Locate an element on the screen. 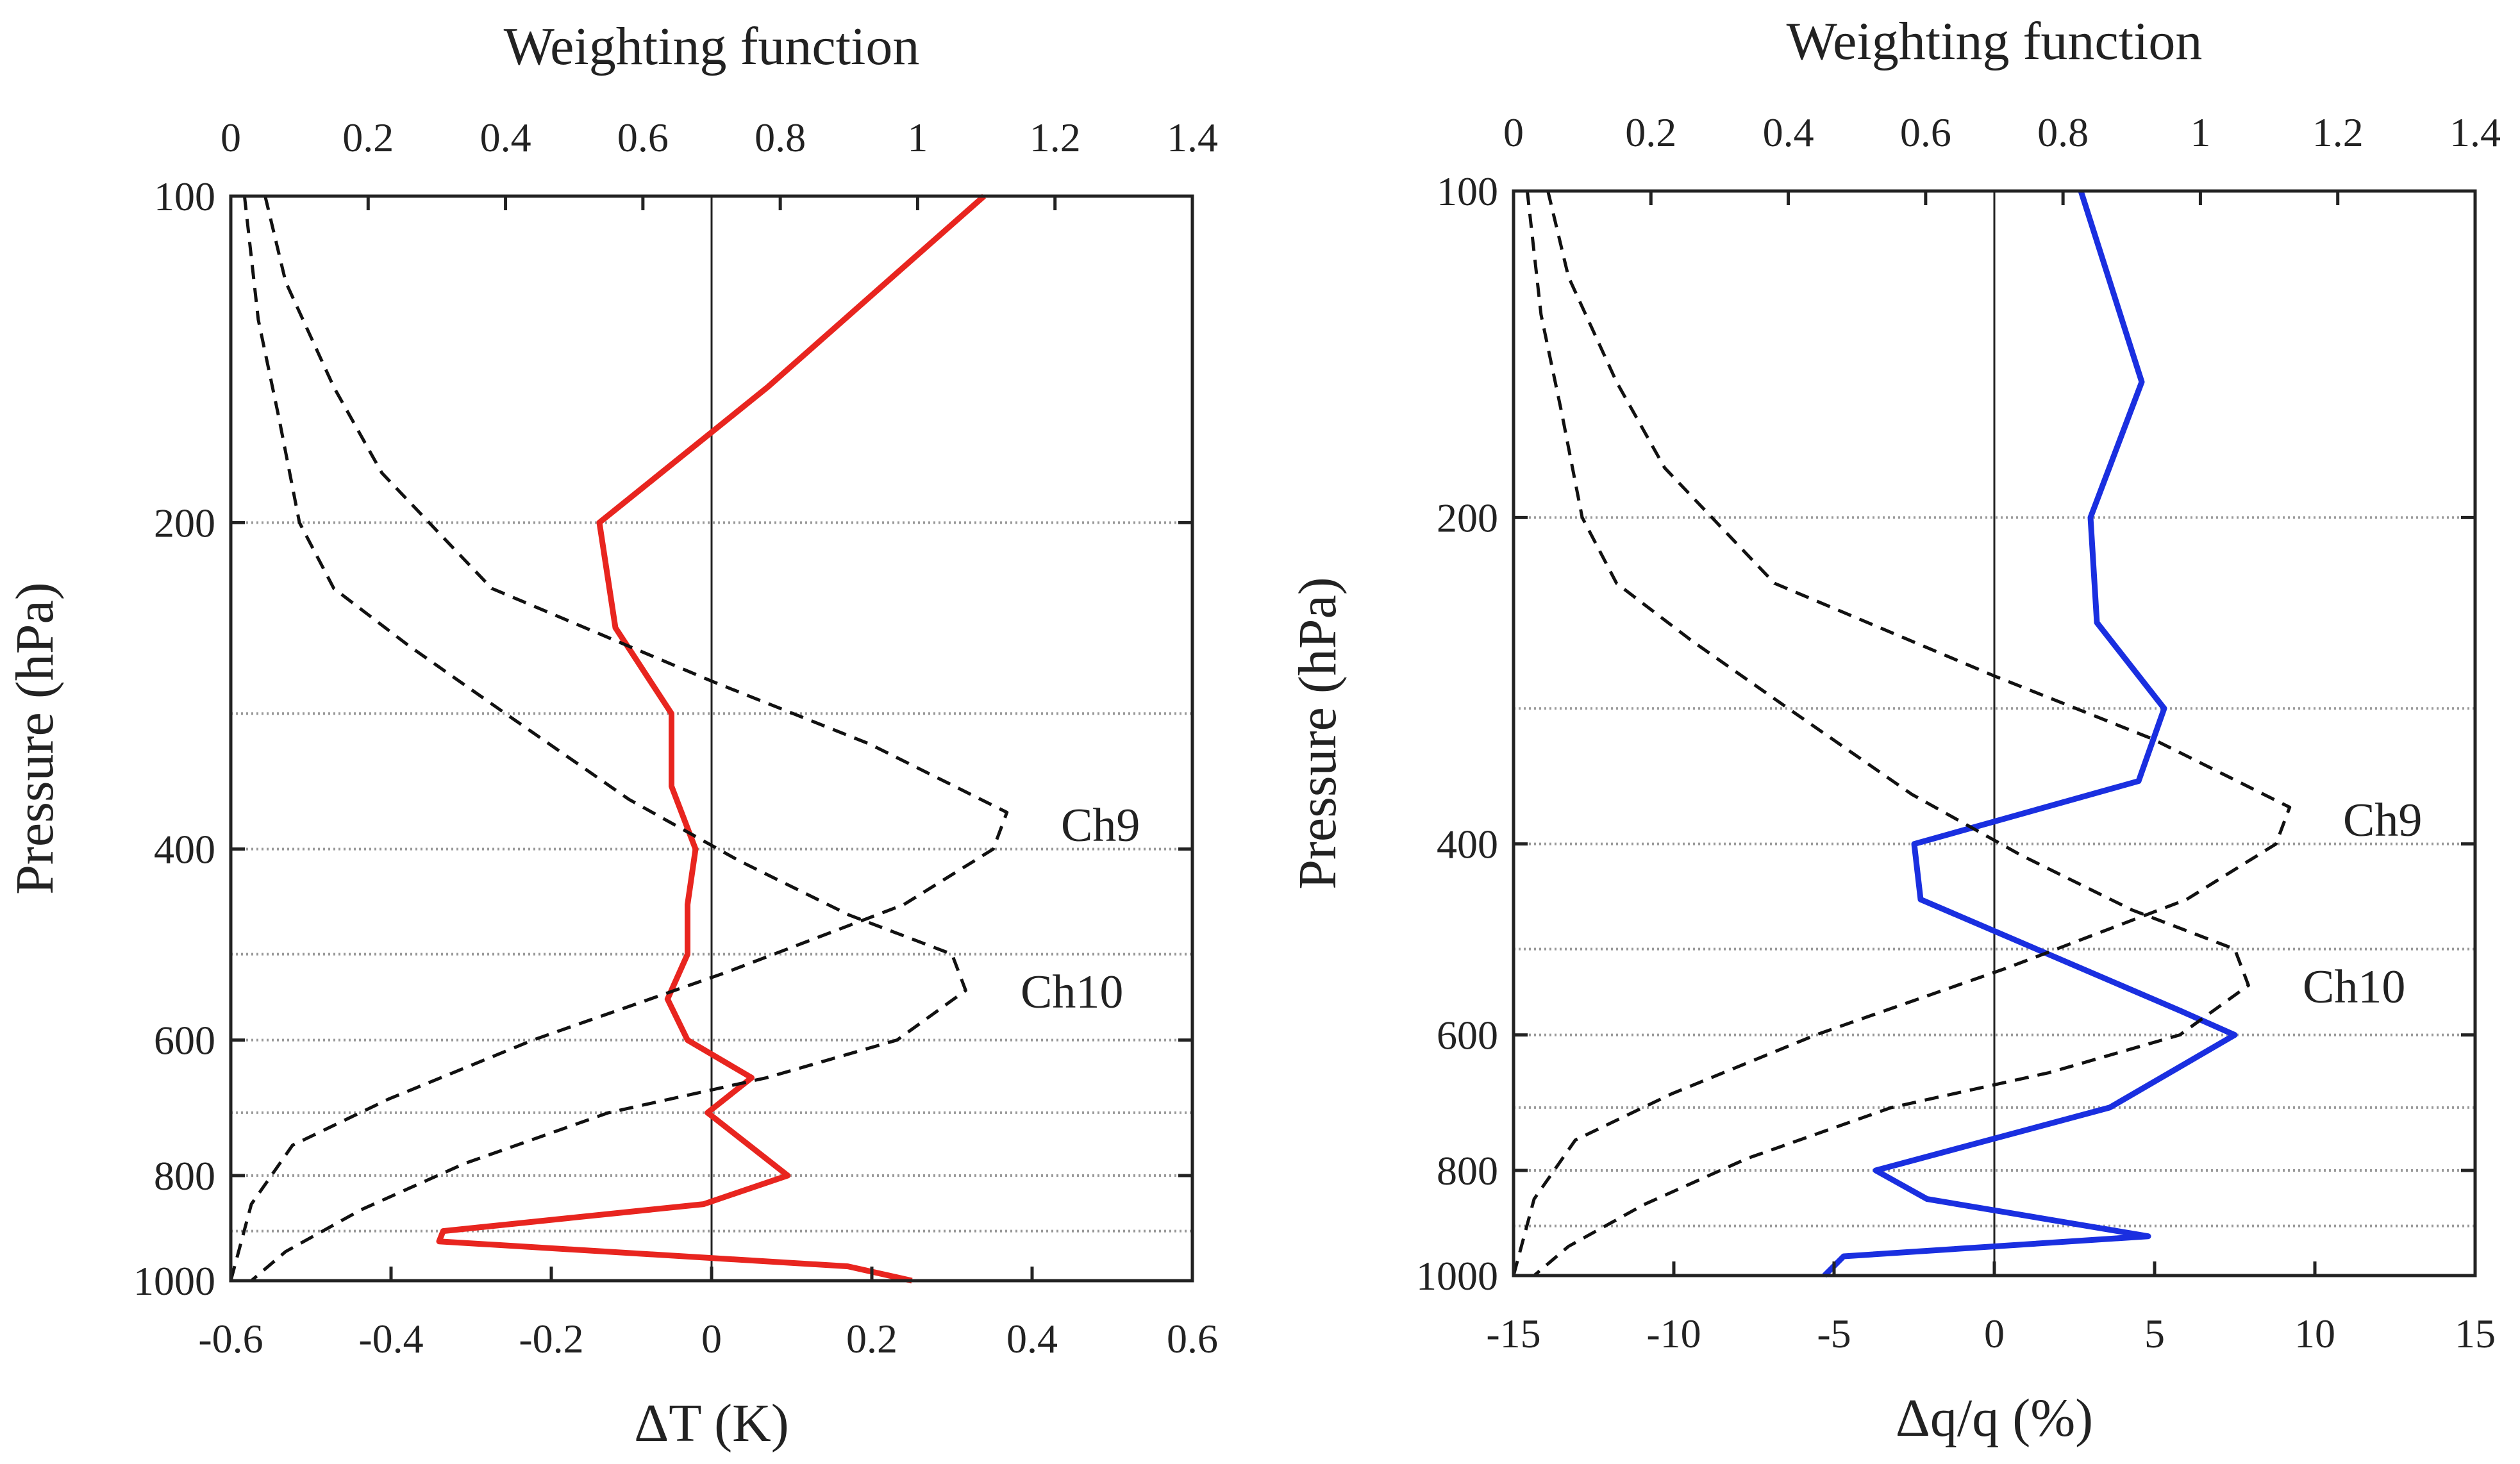  temperature-bottom-tick-label: -0.6 is located at coordinates (230, 1339).